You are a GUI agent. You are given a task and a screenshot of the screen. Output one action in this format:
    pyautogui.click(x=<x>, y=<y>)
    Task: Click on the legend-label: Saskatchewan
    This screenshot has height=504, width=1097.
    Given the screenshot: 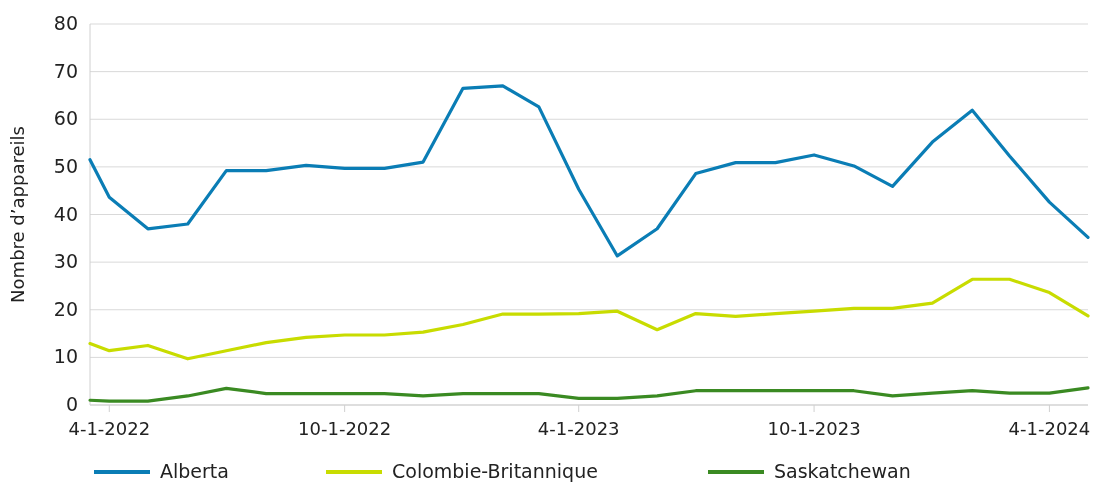 What is the action you would take?
    pyautogui.click(x=842, y=471)
    